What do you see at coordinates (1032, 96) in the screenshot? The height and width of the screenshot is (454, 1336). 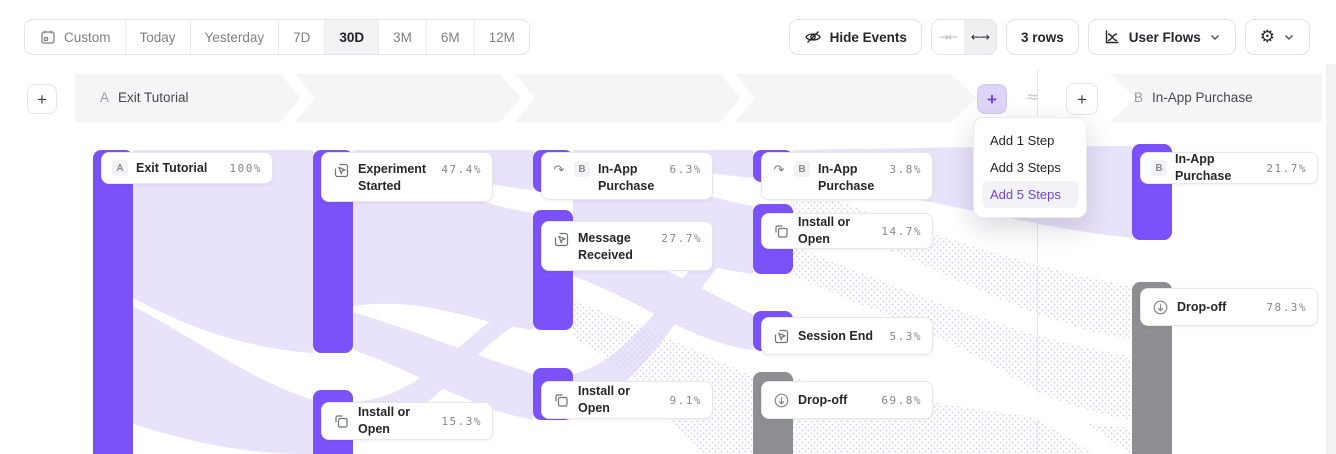 I see `approx-join-symbol: ≈` at bounding box center [1032, 96].